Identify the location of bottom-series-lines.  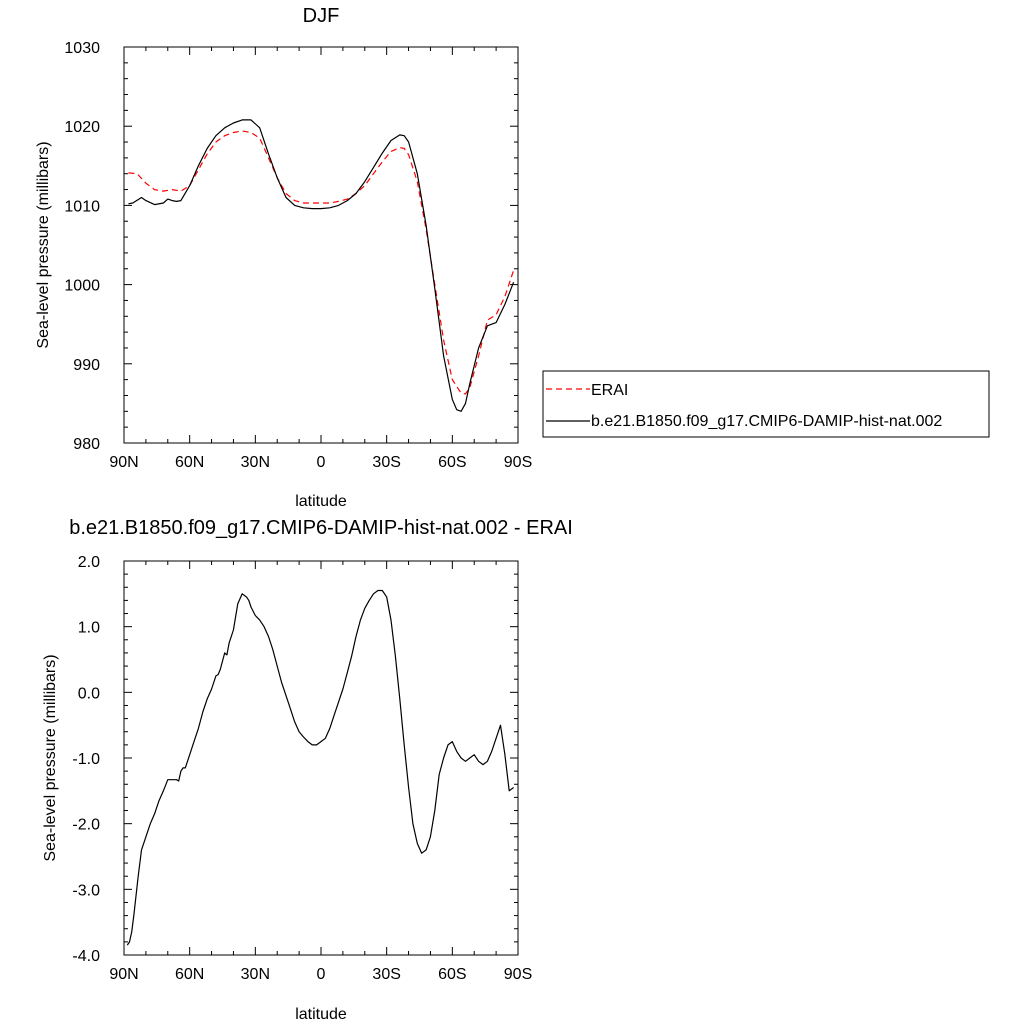
(320, 767).